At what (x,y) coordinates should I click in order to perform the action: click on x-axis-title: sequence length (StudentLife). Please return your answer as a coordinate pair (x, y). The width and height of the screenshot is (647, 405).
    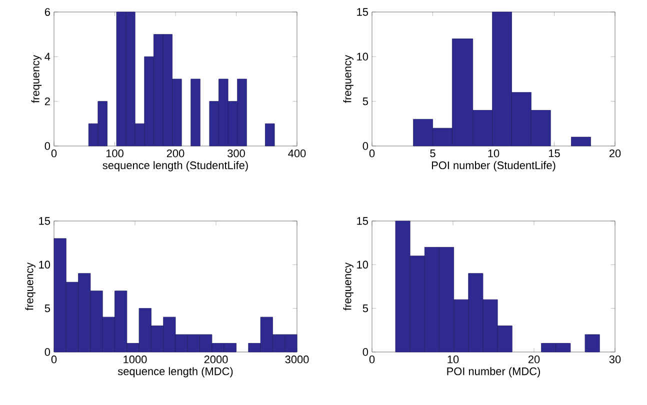
    Looking at the image, I should click on (175, 166).